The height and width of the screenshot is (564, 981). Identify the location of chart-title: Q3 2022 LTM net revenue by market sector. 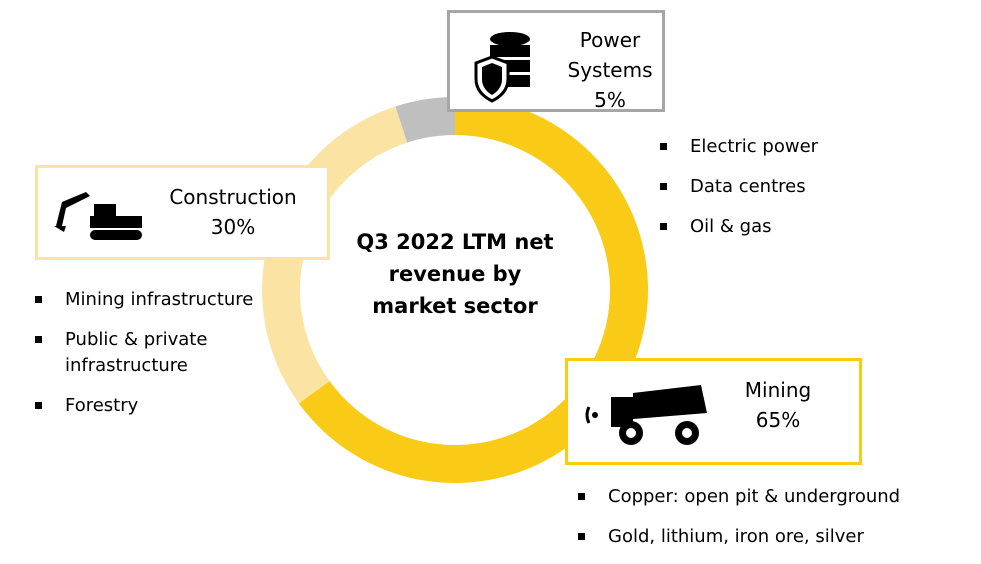
(455, 274).